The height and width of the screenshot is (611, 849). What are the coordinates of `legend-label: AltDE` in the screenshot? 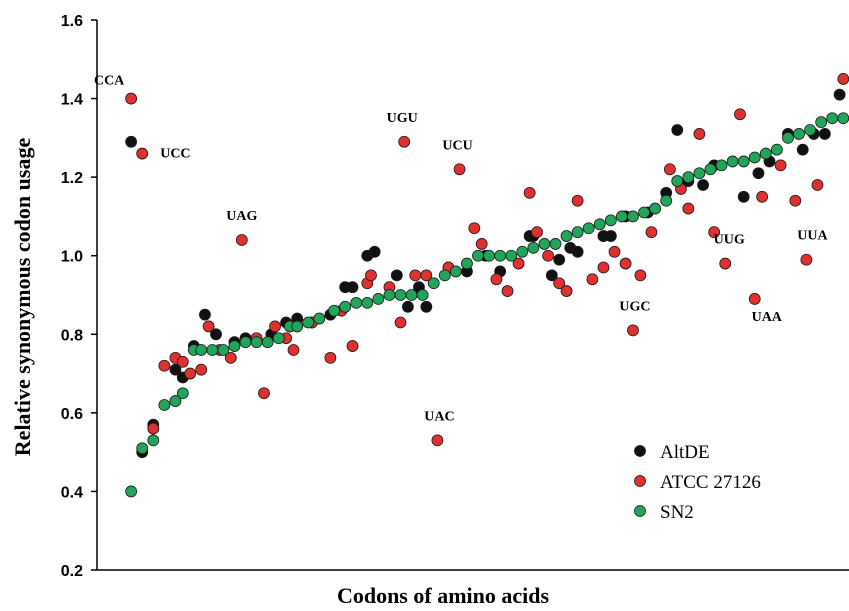 It's located at (685, 452).